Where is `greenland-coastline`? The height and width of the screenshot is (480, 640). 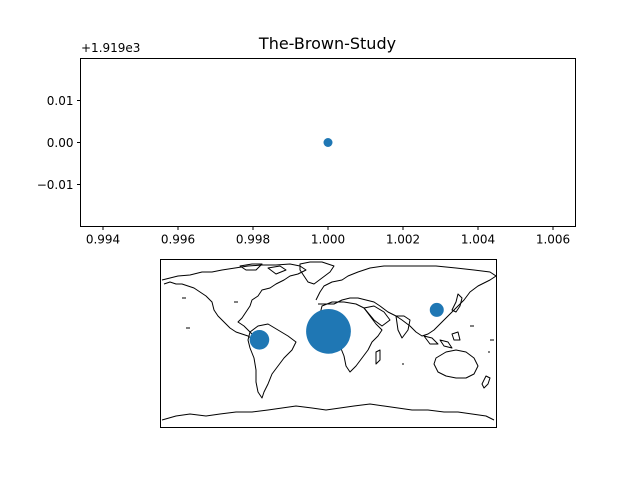
greenland-coastline is located at coordinates (317, 273).